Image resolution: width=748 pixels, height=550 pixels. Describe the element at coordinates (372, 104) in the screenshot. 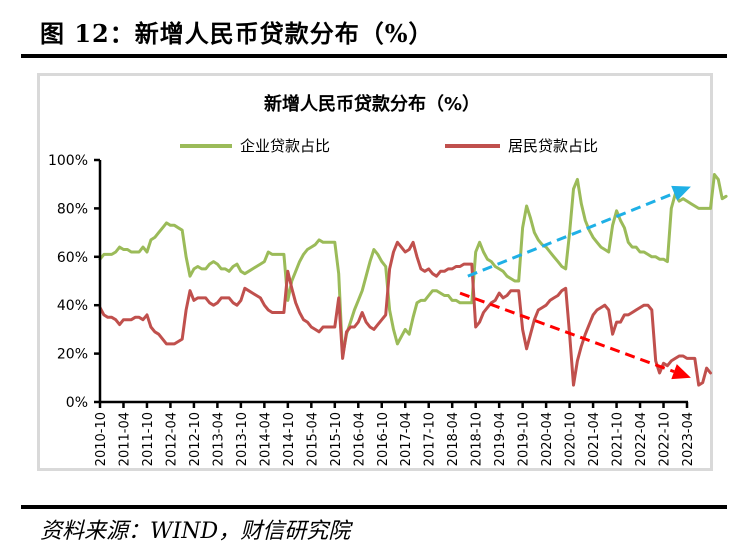

I see `chart-title: 新增人民币贷款分布（%）` at that location.